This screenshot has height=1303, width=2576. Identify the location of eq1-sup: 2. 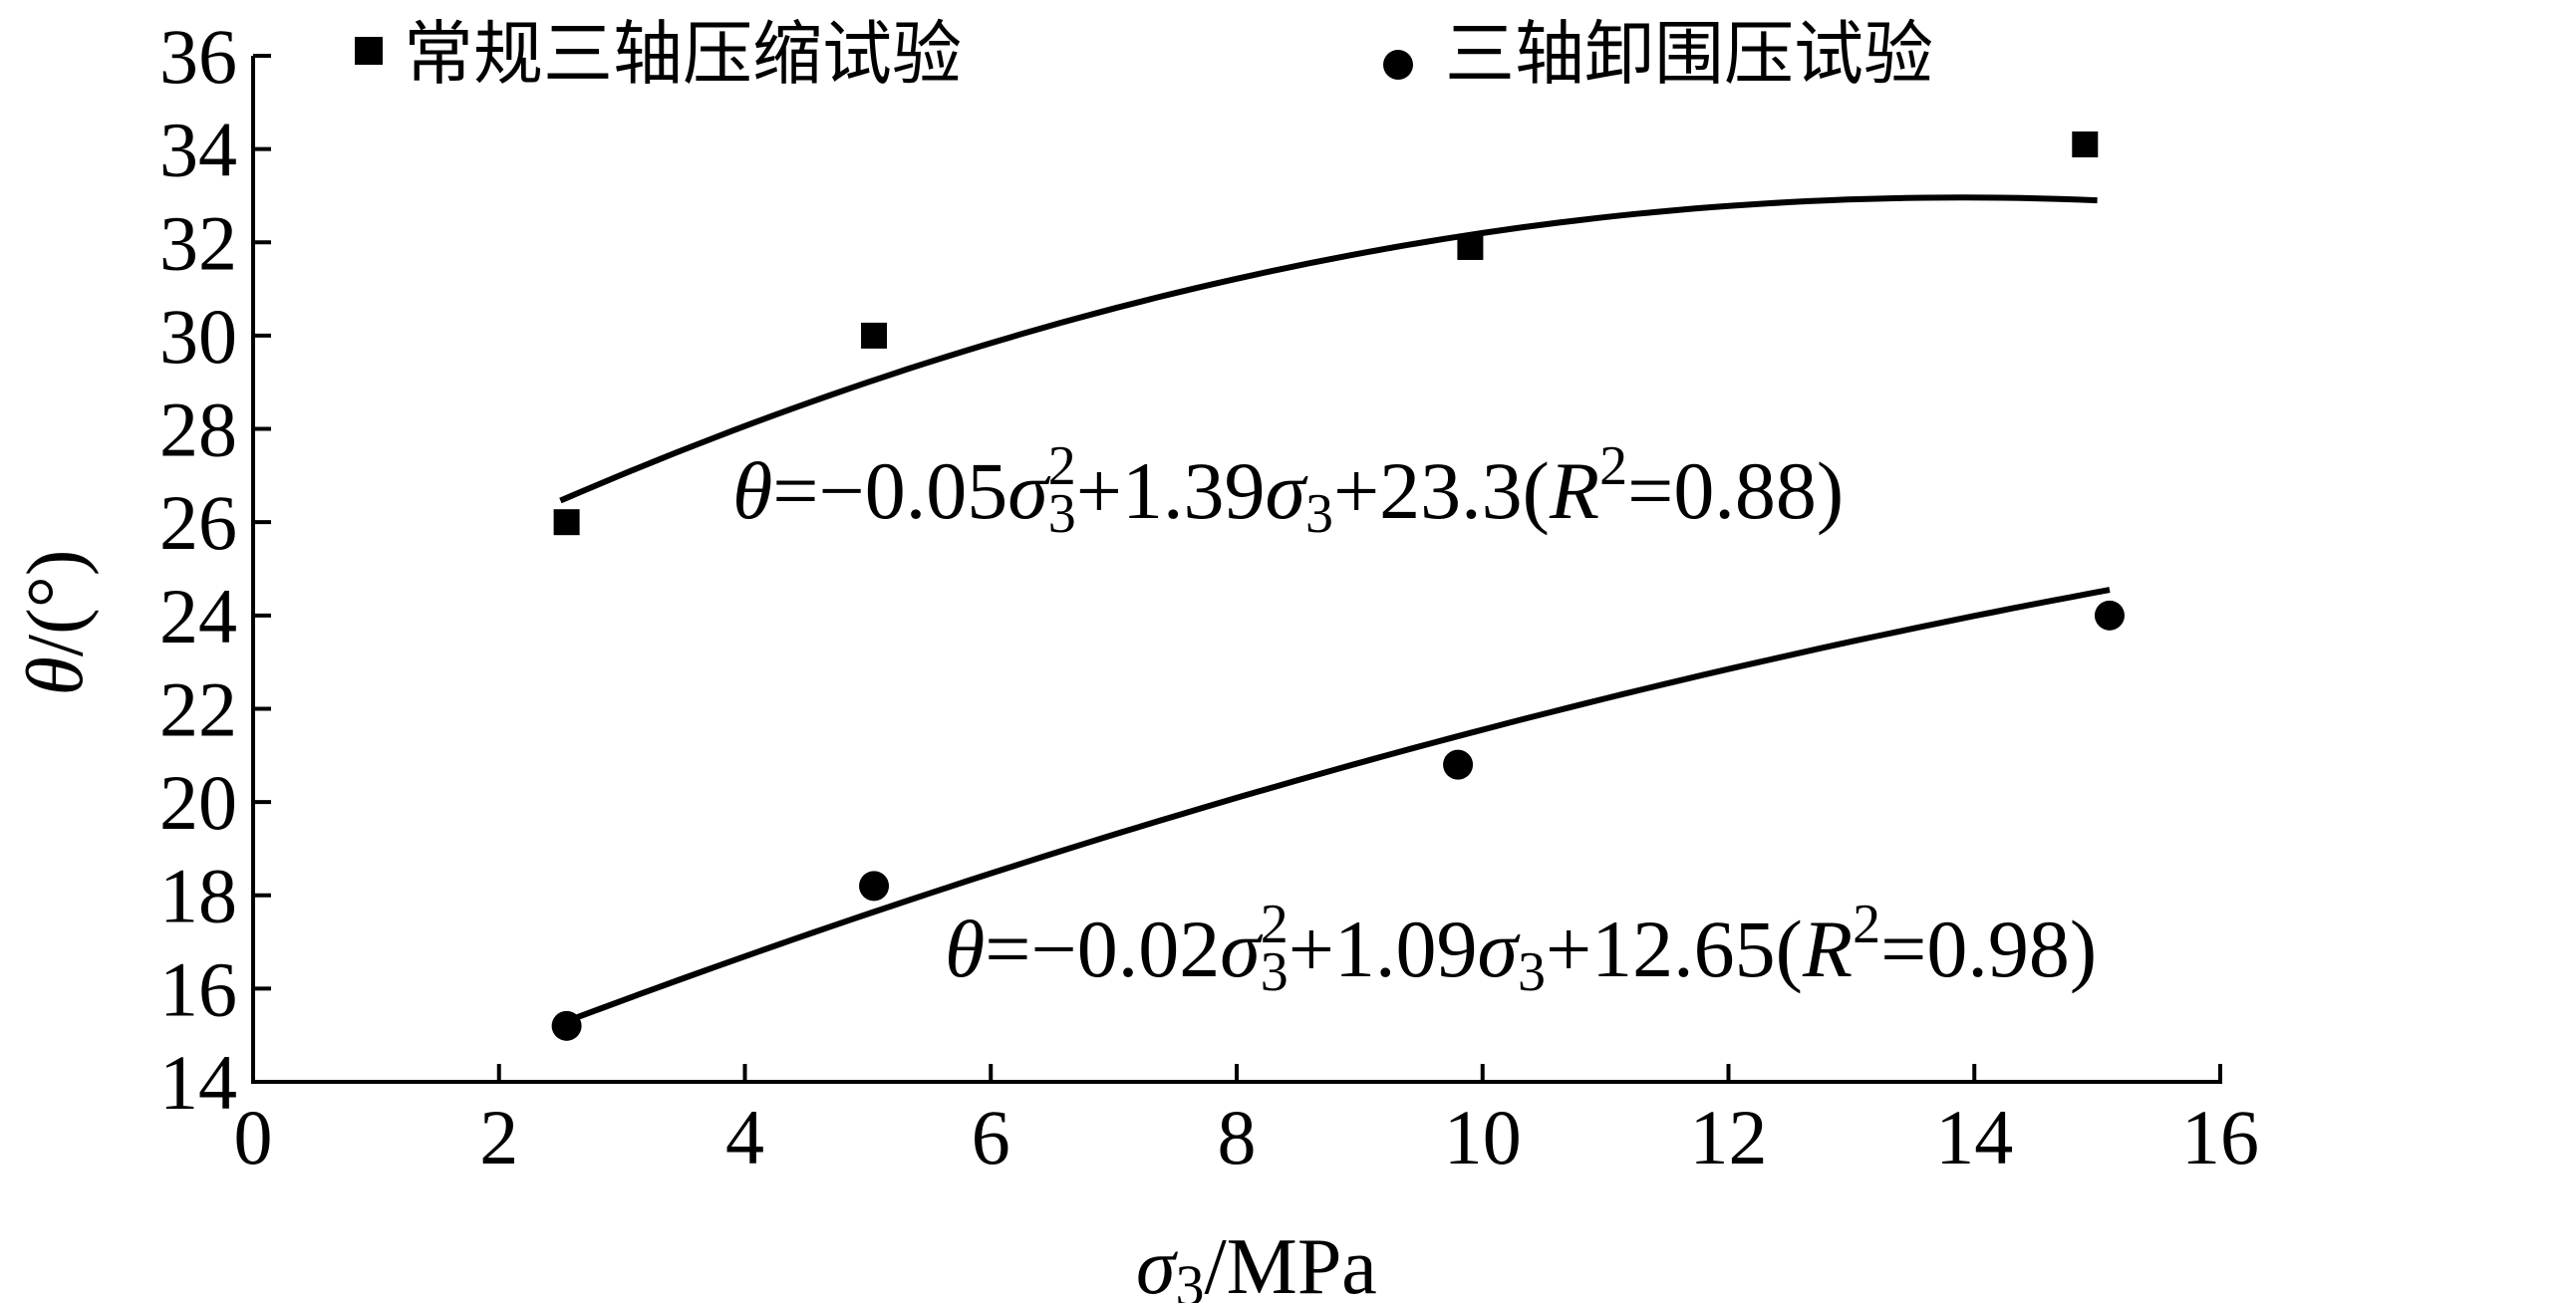
(1062, 466).